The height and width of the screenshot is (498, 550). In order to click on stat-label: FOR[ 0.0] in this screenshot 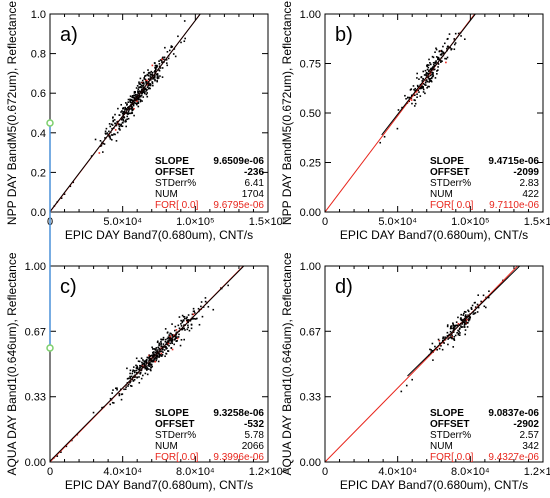, I will do `click(177, 205)`.